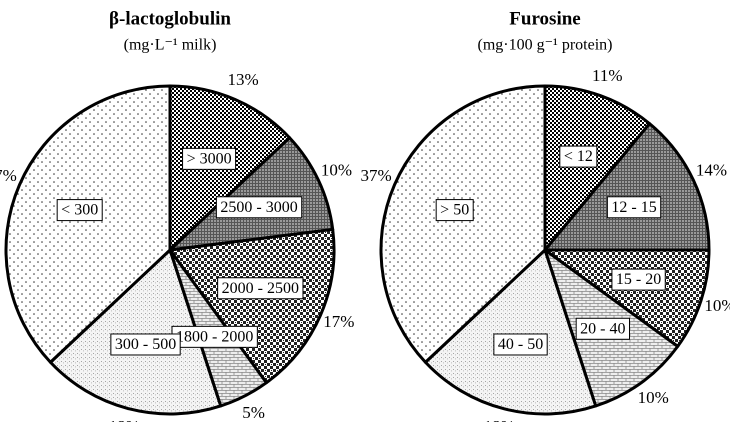 Image resolution: width=730 pixels, height=427 pixels. Describe the element at coordinates (170, 18) in the screenshot. I see `chart-title: β-lactoglobulin` at that location.